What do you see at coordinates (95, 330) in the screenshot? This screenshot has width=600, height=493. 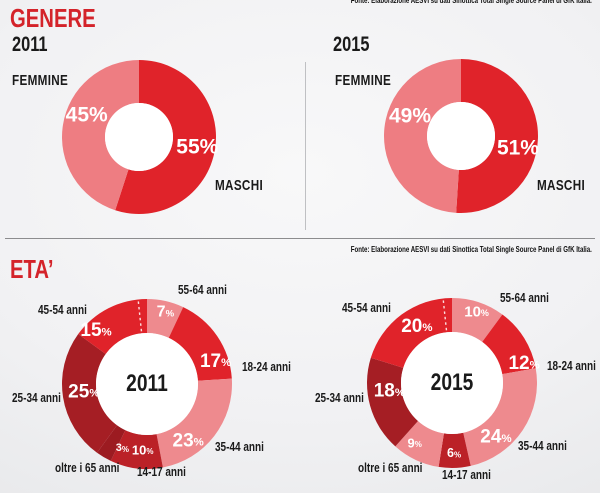 I see `age-2011-value-45-54-anni: 15%` at bounding box center [95, 330].